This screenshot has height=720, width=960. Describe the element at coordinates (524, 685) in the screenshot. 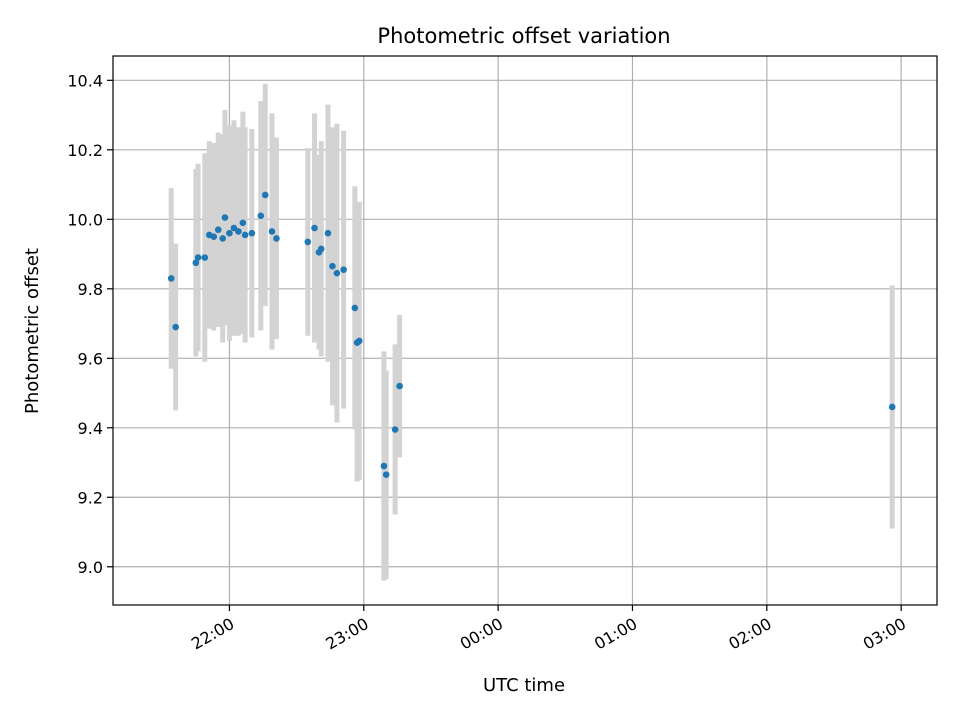

I see `x-axis-label: UTC time` at that location.